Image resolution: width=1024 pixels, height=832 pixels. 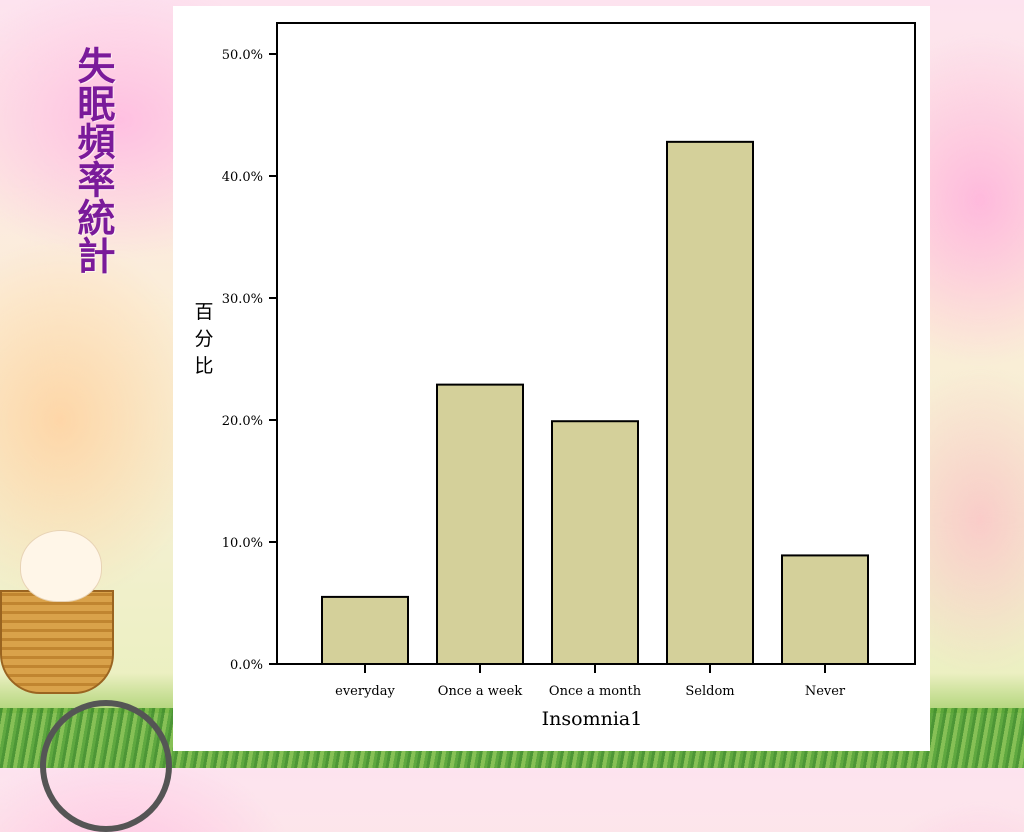 What do you see at coordinates (595, 691) in the screenshot?
I see `x-tick-label: Once a month` at bounding box center [595, 691].